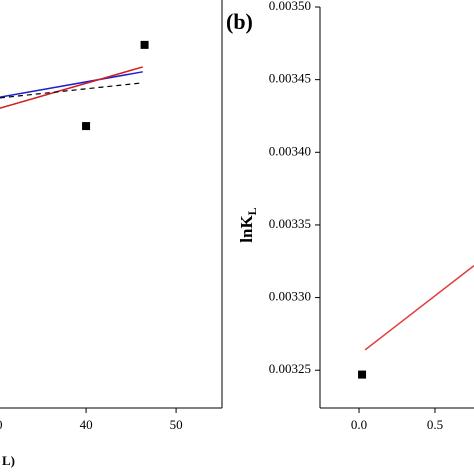  What do you see at coordinates (290, 78) in the screenshot?
I see `y-tick-label: 0.00345` at bounding box center [290, 78].